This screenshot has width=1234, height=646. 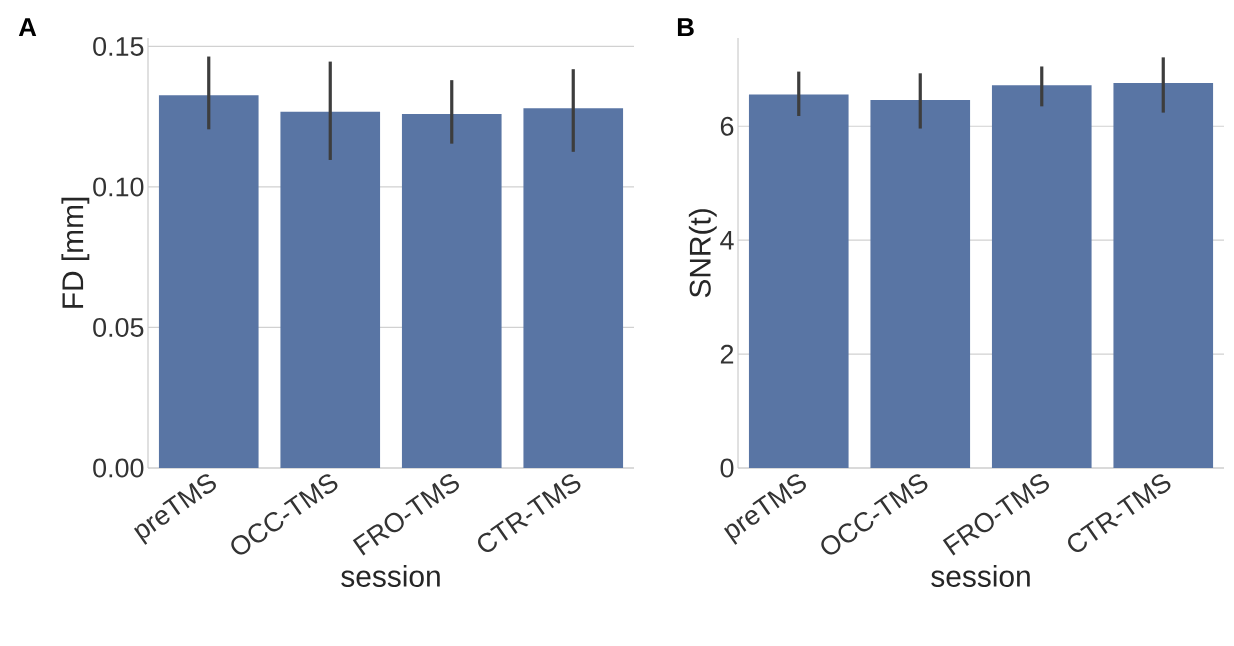 What do you see at coordinates (727, 354) in the screenshot?
I see `y-tick-label: 2` at bounding box center [727, 354].